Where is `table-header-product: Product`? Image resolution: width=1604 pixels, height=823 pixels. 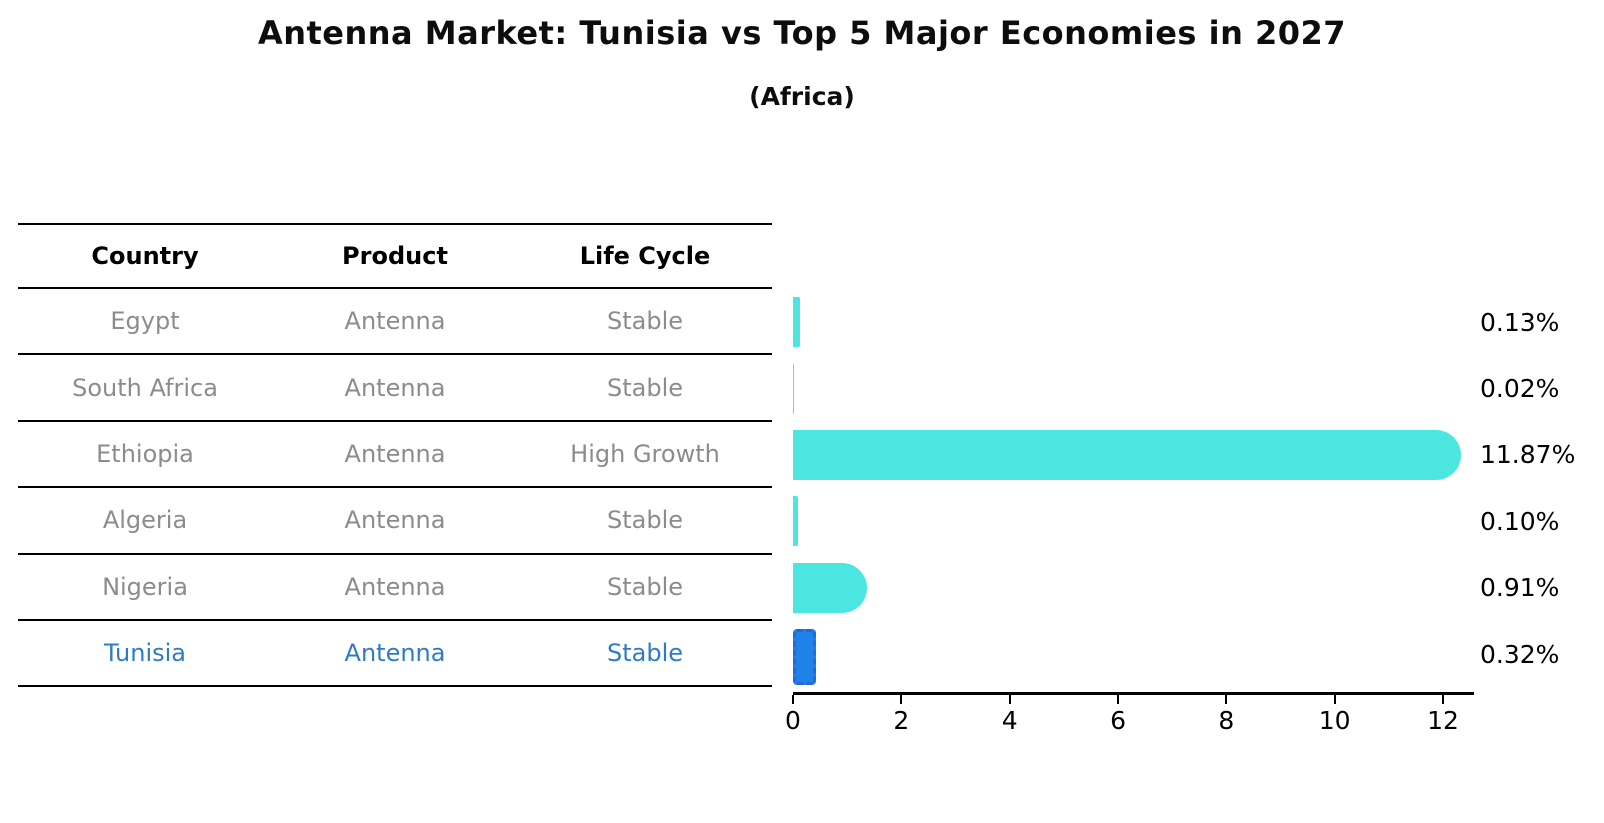 table-header-product: Product is located at coordinates (395, 256).